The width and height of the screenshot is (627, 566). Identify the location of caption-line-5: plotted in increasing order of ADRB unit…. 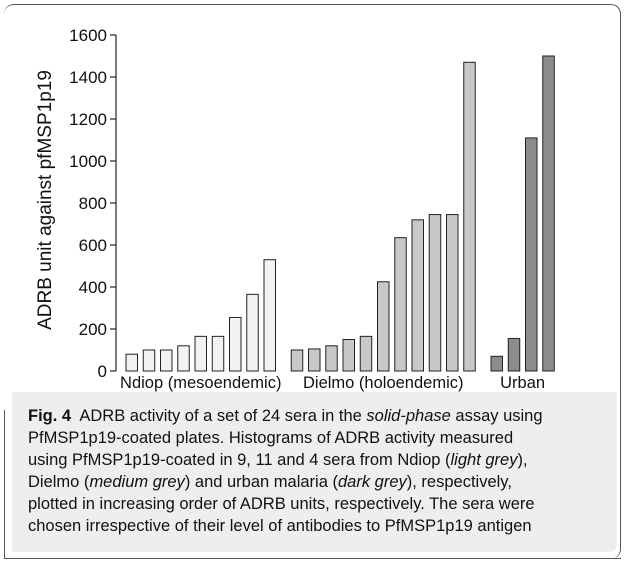
(323, 504).